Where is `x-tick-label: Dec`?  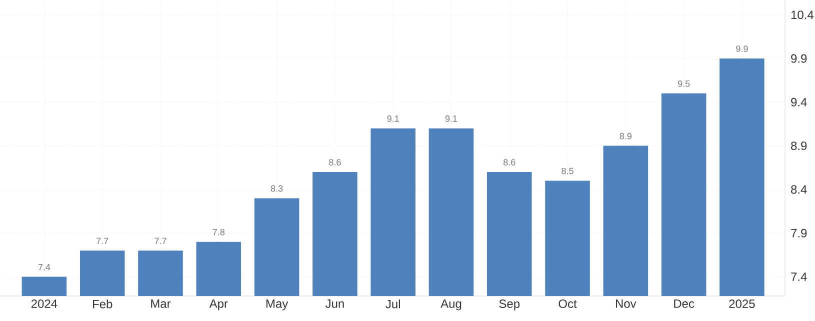 x-tick-label: Dec is located at coordinates (684, 304).